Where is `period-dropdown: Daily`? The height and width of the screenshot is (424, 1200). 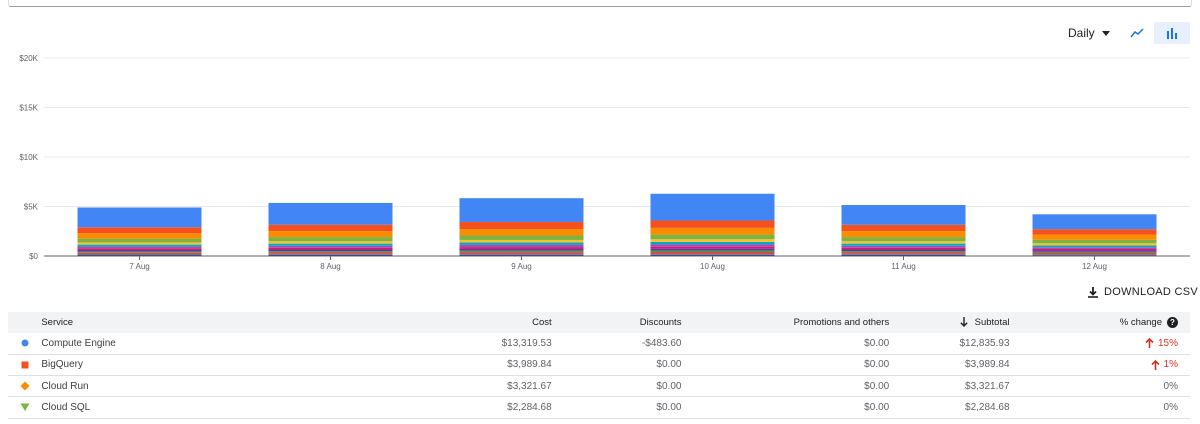 period-dropdown: Daily is located at coordinates (1089, 33).